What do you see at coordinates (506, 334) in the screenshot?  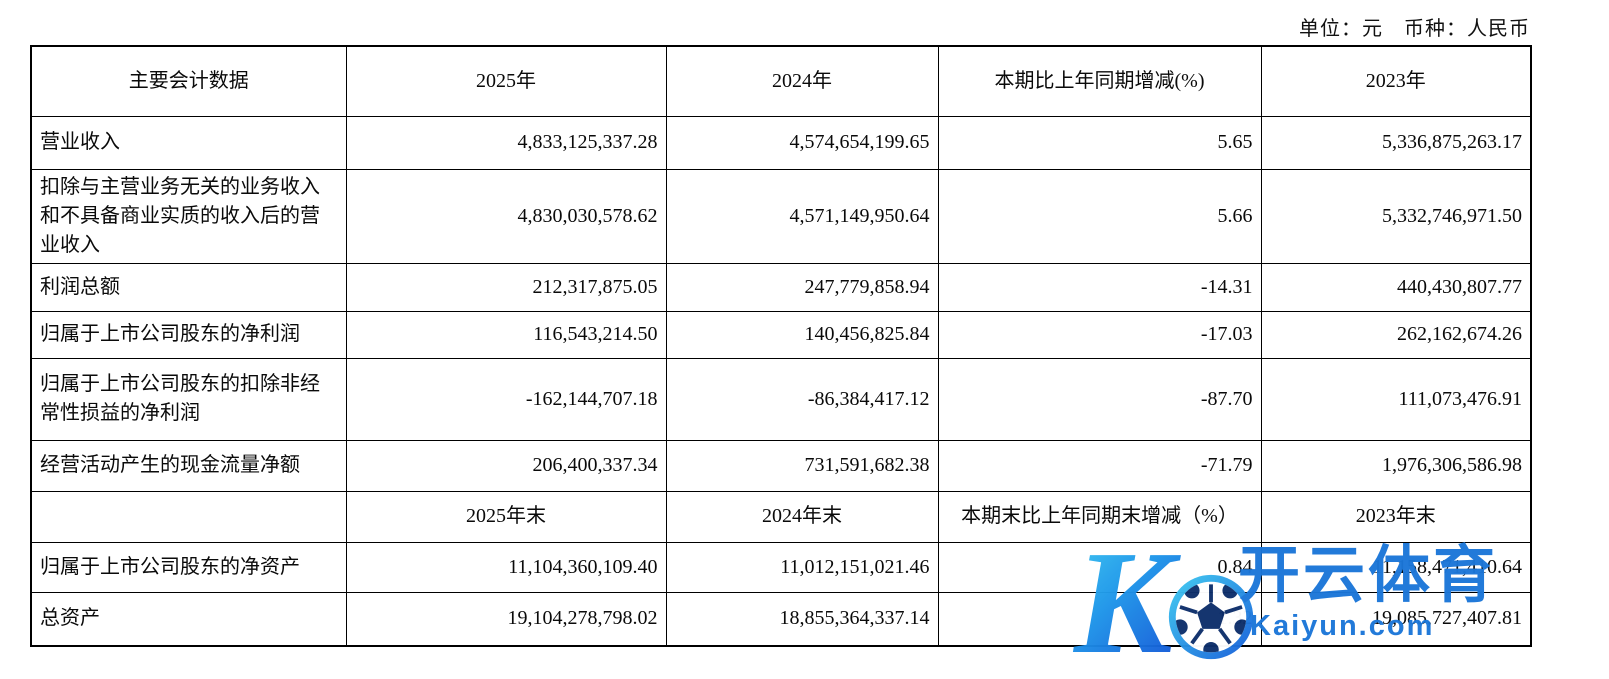 I see `cell-value-2025: 116,543,214.50` at bounding box center [506, 334].